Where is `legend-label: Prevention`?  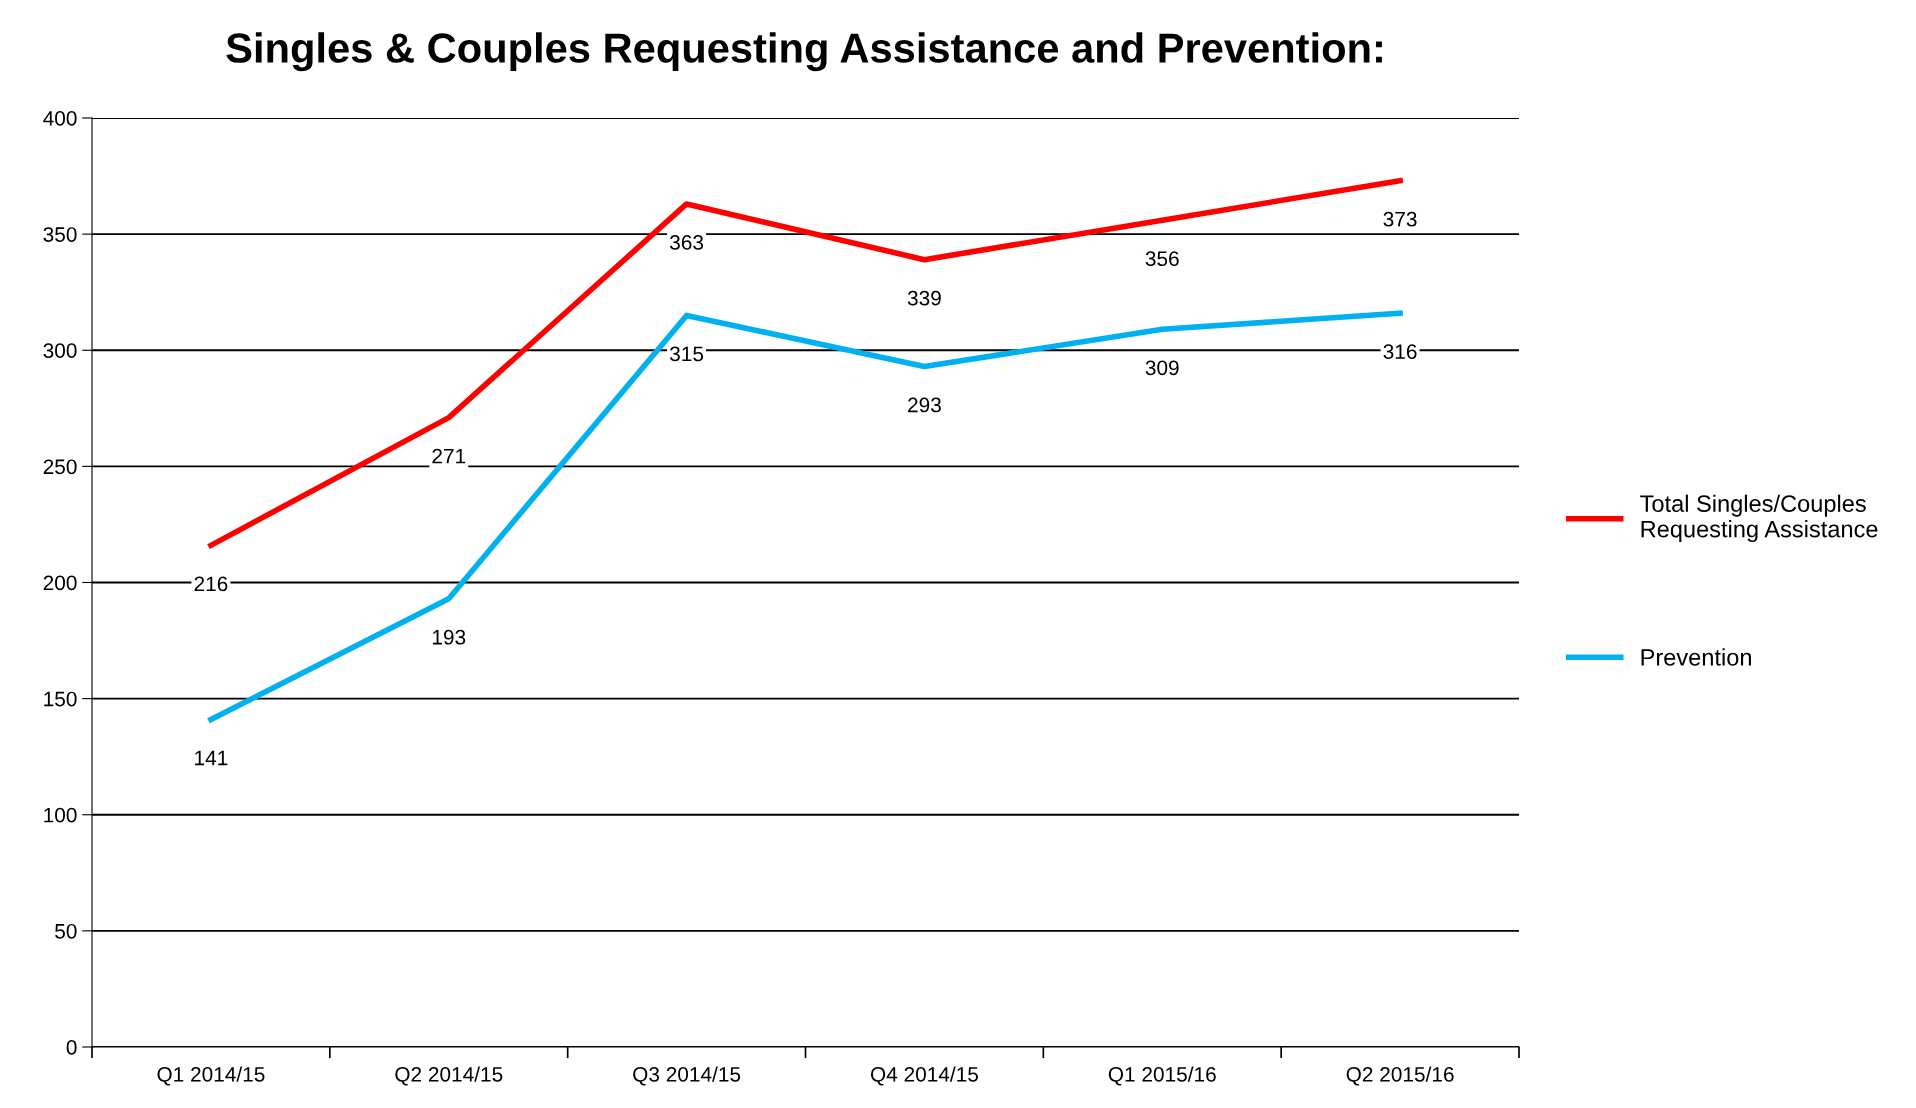
legend-label: Prevention is located at coordinates (1696, 657).